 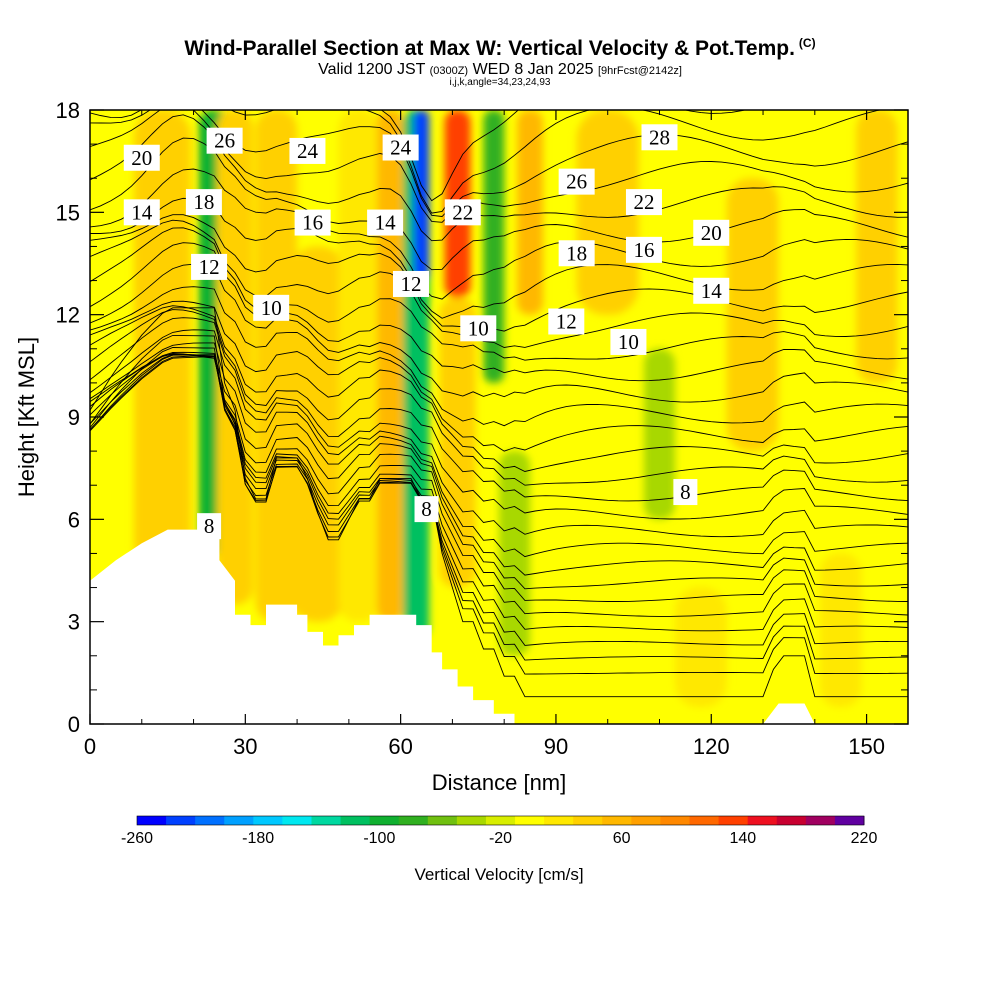 I want to click on contour-label-8: 14, so click(x=385, y=222).